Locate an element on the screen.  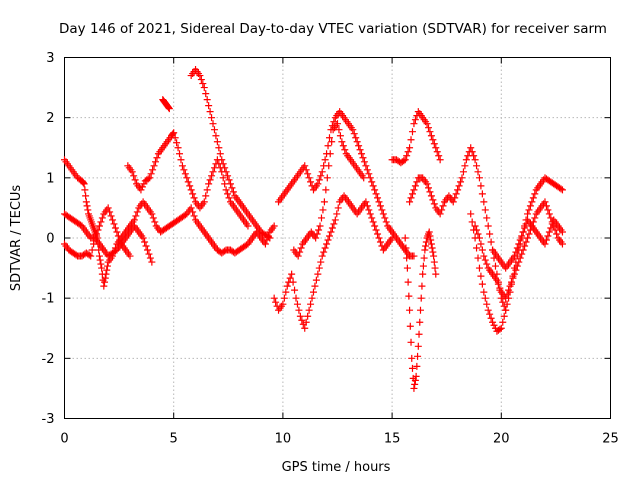
x-tick-label: 25 is located at coordinates (610, 439).